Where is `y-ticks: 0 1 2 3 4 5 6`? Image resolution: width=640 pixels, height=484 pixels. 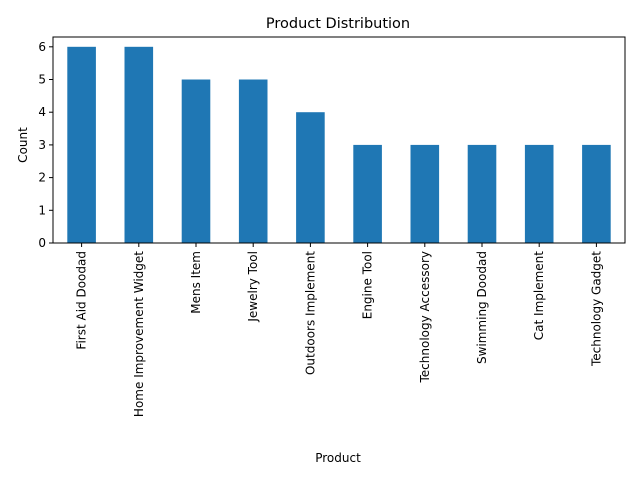
y-ticks: 0 1 2 3 4 5 6 is located at coordinates (45, 145).